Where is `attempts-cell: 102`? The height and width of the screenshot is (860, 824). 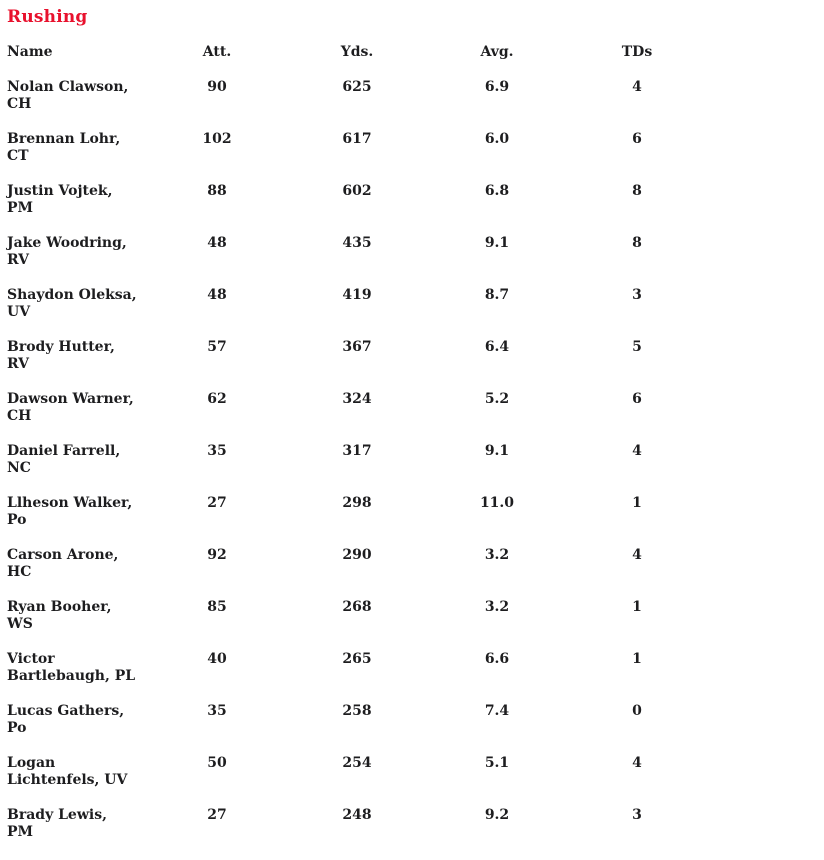 attempts-cell: 102 is located at coordinates (217, 139).